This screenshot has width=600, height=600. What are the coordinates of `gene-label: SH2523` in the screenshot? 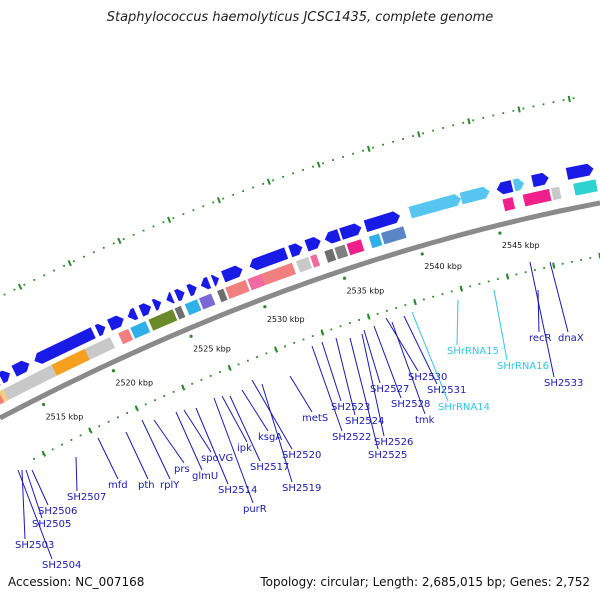 It's located at (350, 407).